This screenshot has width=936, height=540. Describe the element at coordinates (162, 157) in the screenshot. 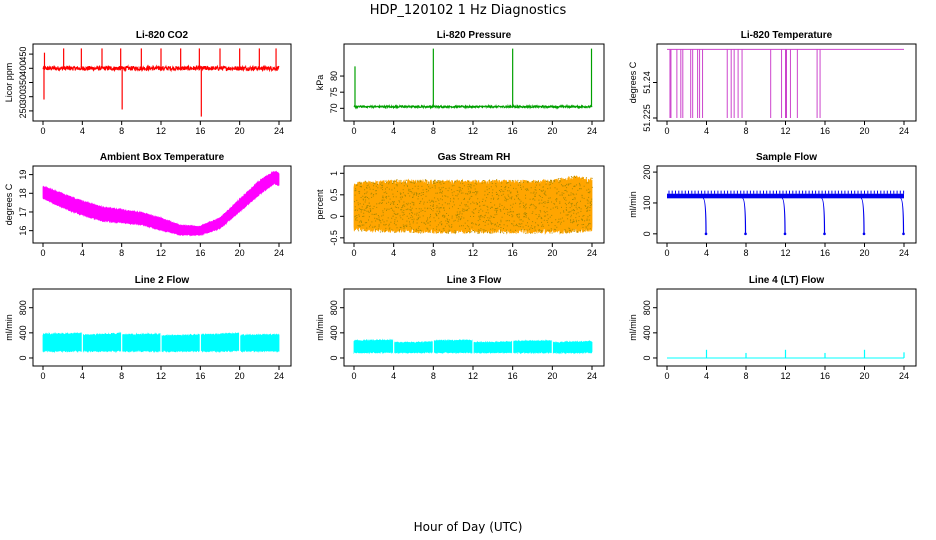

I see `chart-title: Ambient Box Temperature` at that location.